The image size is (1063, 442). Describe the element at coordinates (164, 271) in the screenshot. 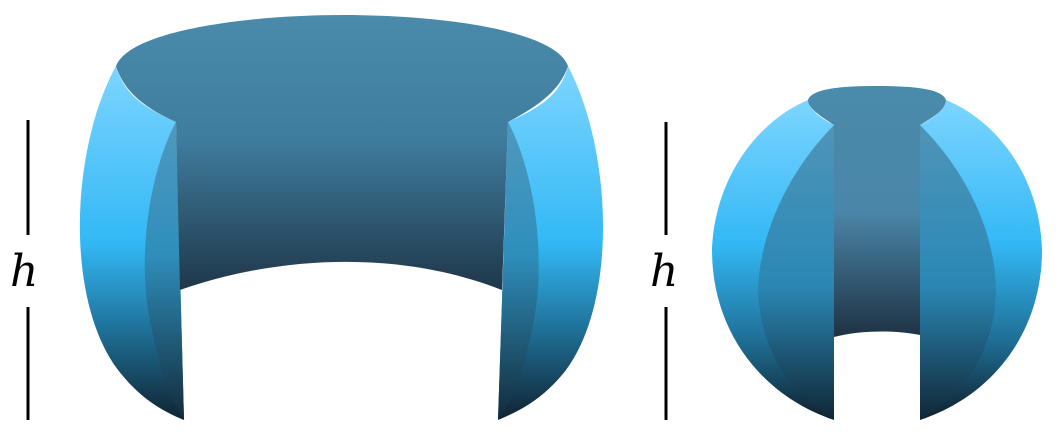

I see `left-inner-wall-left` at that location.